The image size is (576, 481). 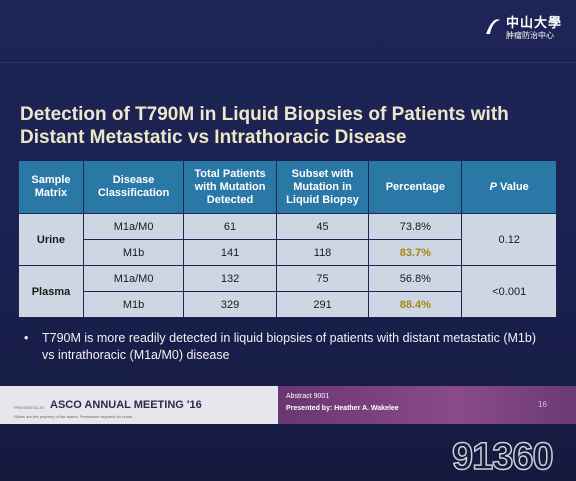 What do you see at coordinates (322, 226) in the screenshot?
I see `table-cell: 45` at bounding box center [322, 226].